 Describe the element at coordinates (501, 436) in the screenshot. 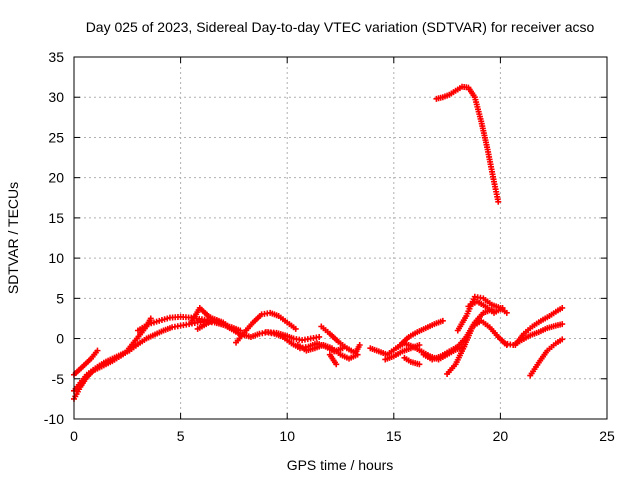

I see `x-tick-label: 20` at that location.